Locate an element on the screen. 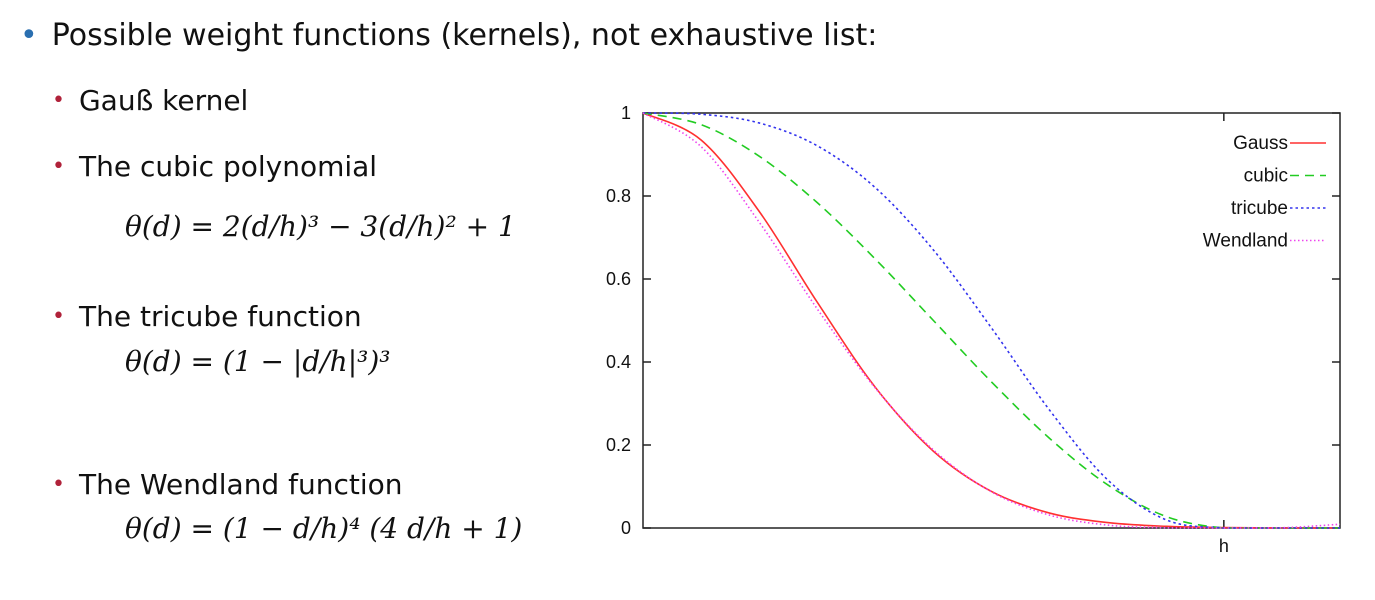 Image resolution: width=1375 pixels, height=600 pixels. y-tick-label: 0 is located at coordinates (626, 528).